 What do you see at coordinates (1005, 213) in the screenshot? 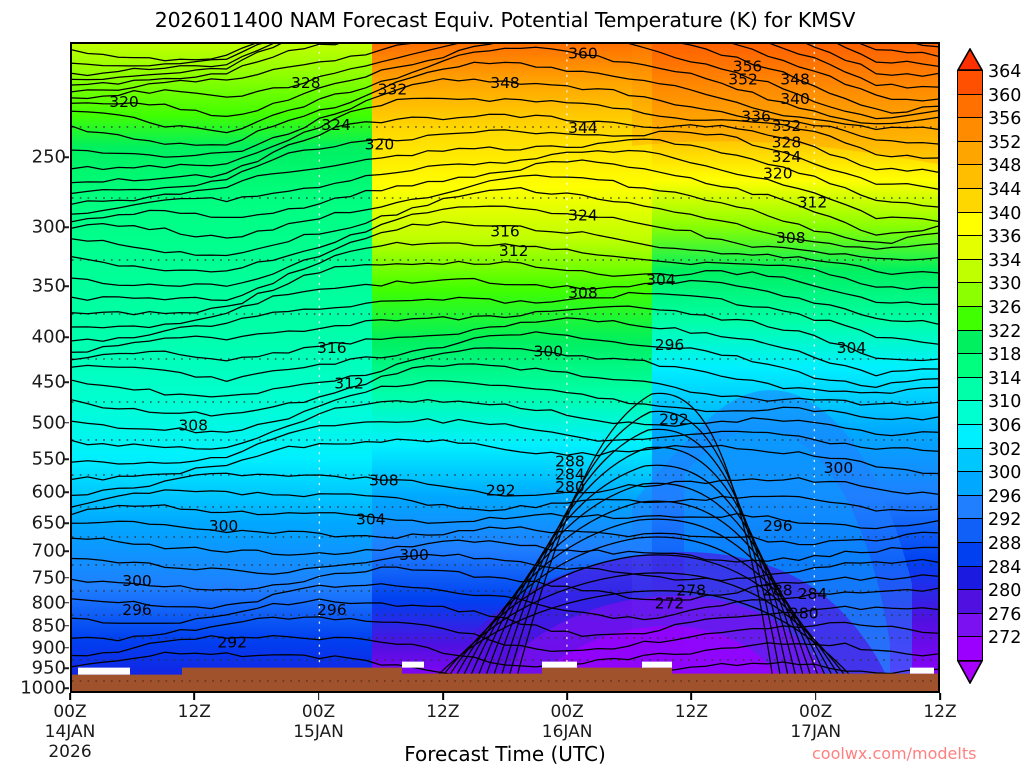
I see `colorbar-tick-label: 340` at bounding box center [1005, 213].